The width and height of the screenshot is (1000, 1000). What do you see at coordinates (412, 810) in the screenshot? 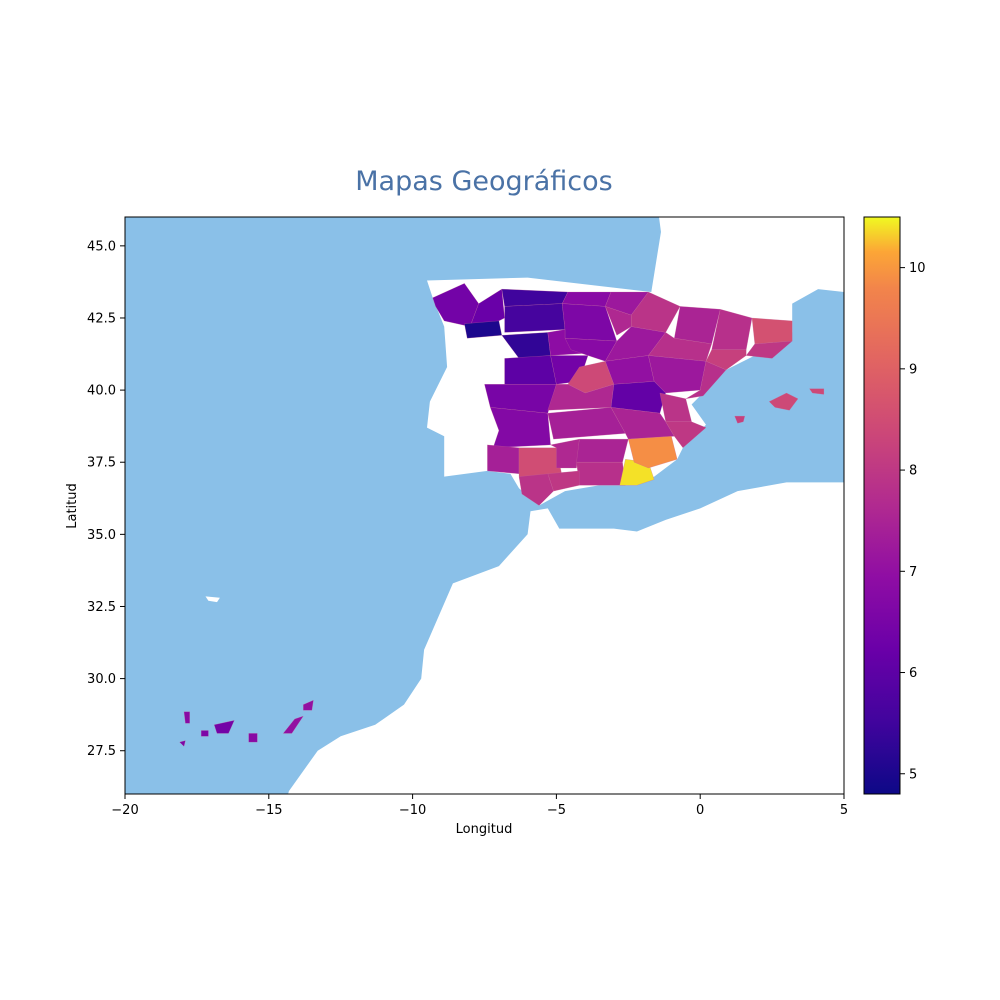
I see `x-tick-label: −10` at bounding box center [412, 810].